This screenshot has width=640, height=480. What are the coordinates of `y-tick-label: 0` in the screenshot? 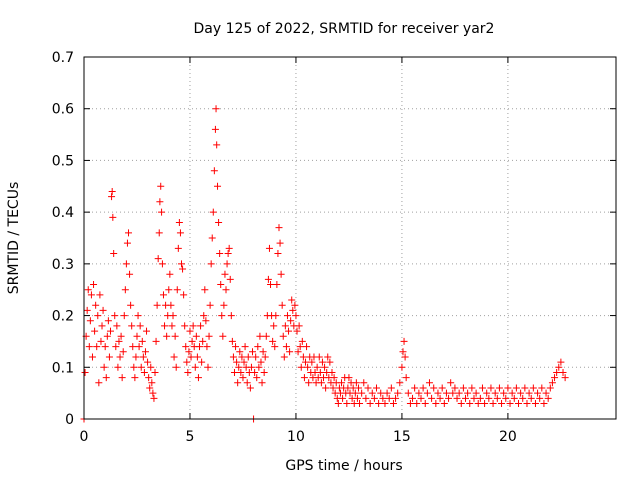 It's located at (69, 420).